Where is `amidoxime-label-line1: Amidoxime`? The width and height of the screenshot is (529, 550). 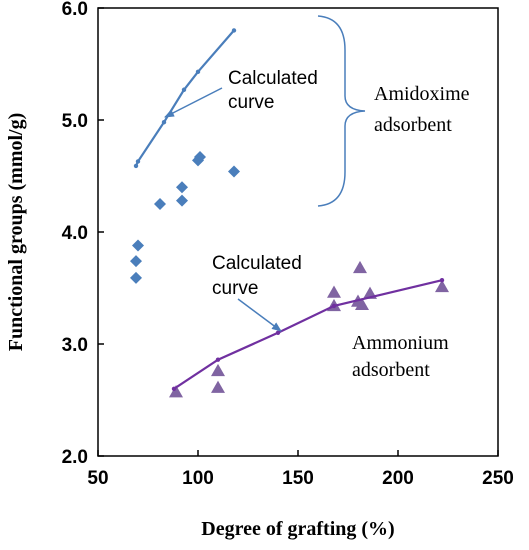
amidoxime-label-line1: Amidoxime is located at coordinates (422, 94).